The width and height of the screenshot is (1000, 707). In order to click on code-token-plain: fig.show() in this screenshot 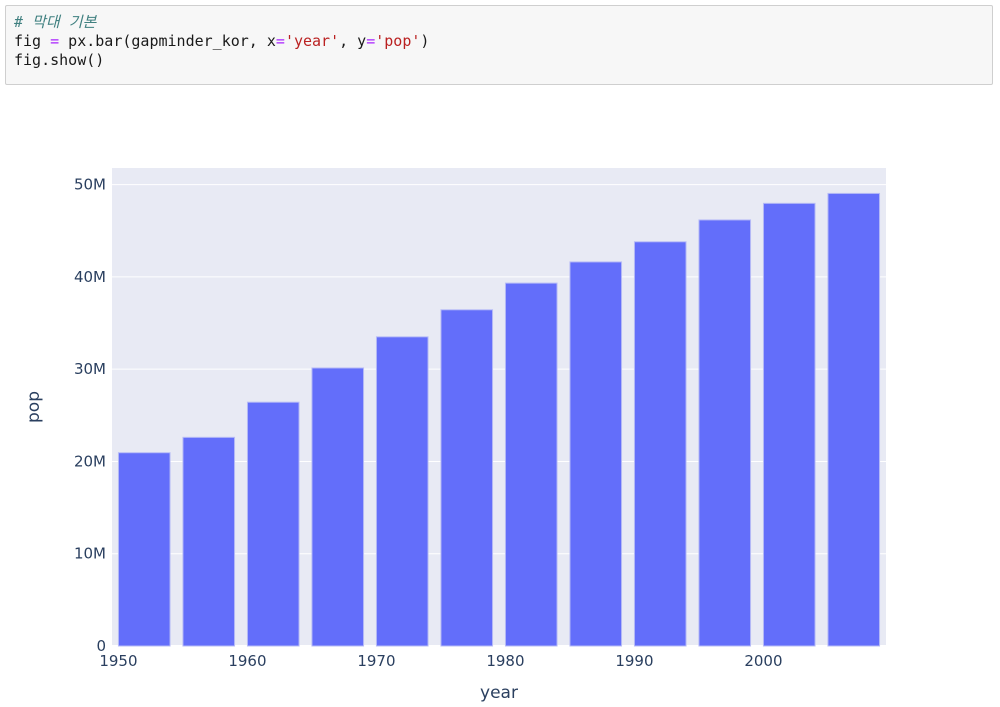, I will do `click(59, 60)`.